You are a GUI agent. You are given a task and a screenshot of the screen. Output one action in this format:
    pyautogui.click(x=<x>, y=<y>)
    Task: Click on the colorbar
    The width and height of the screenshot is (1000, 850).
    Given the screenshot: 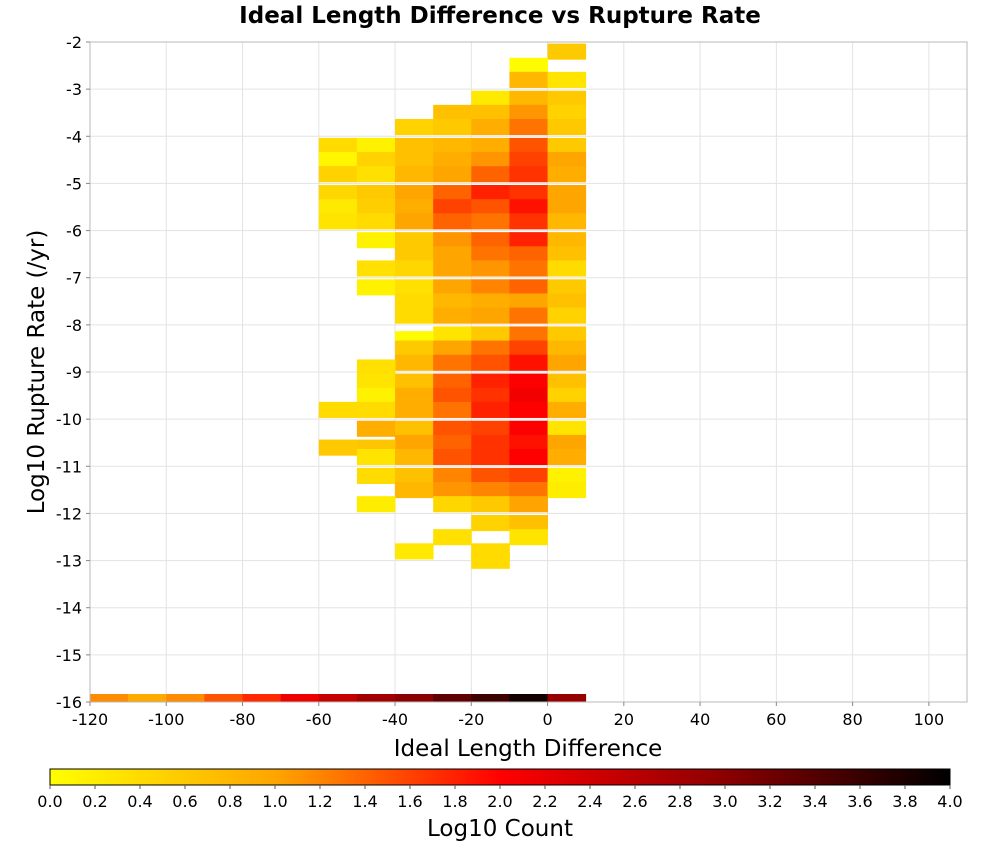 What is the action you would take?
    pyautogui.click(x=500, y=777)
    